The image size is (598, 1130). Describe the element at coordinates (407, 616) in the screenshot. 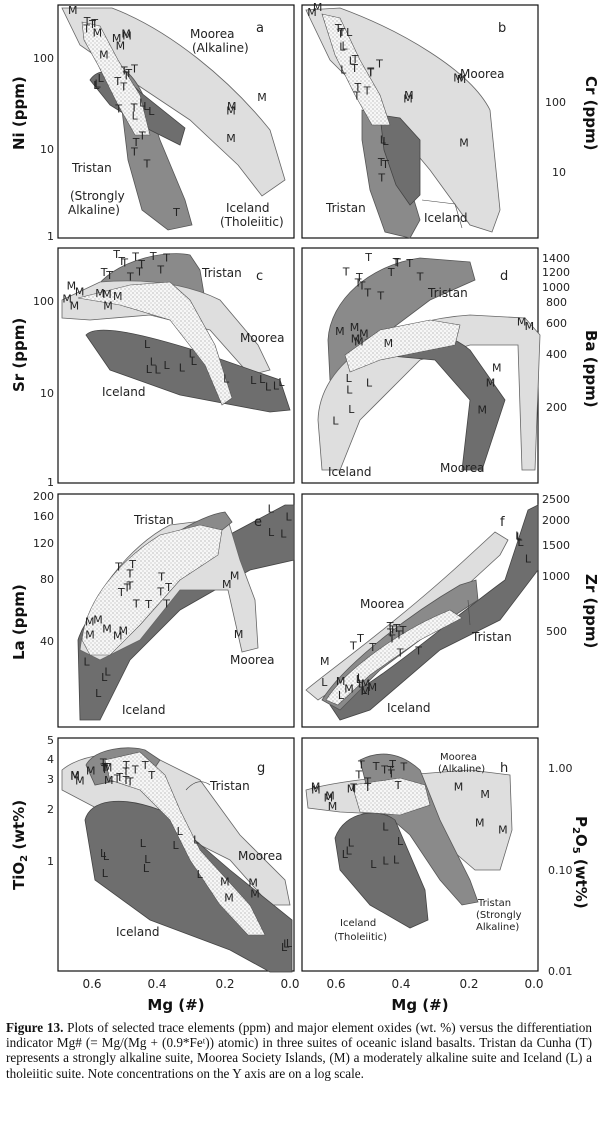

I see `field-moorea` at that location.